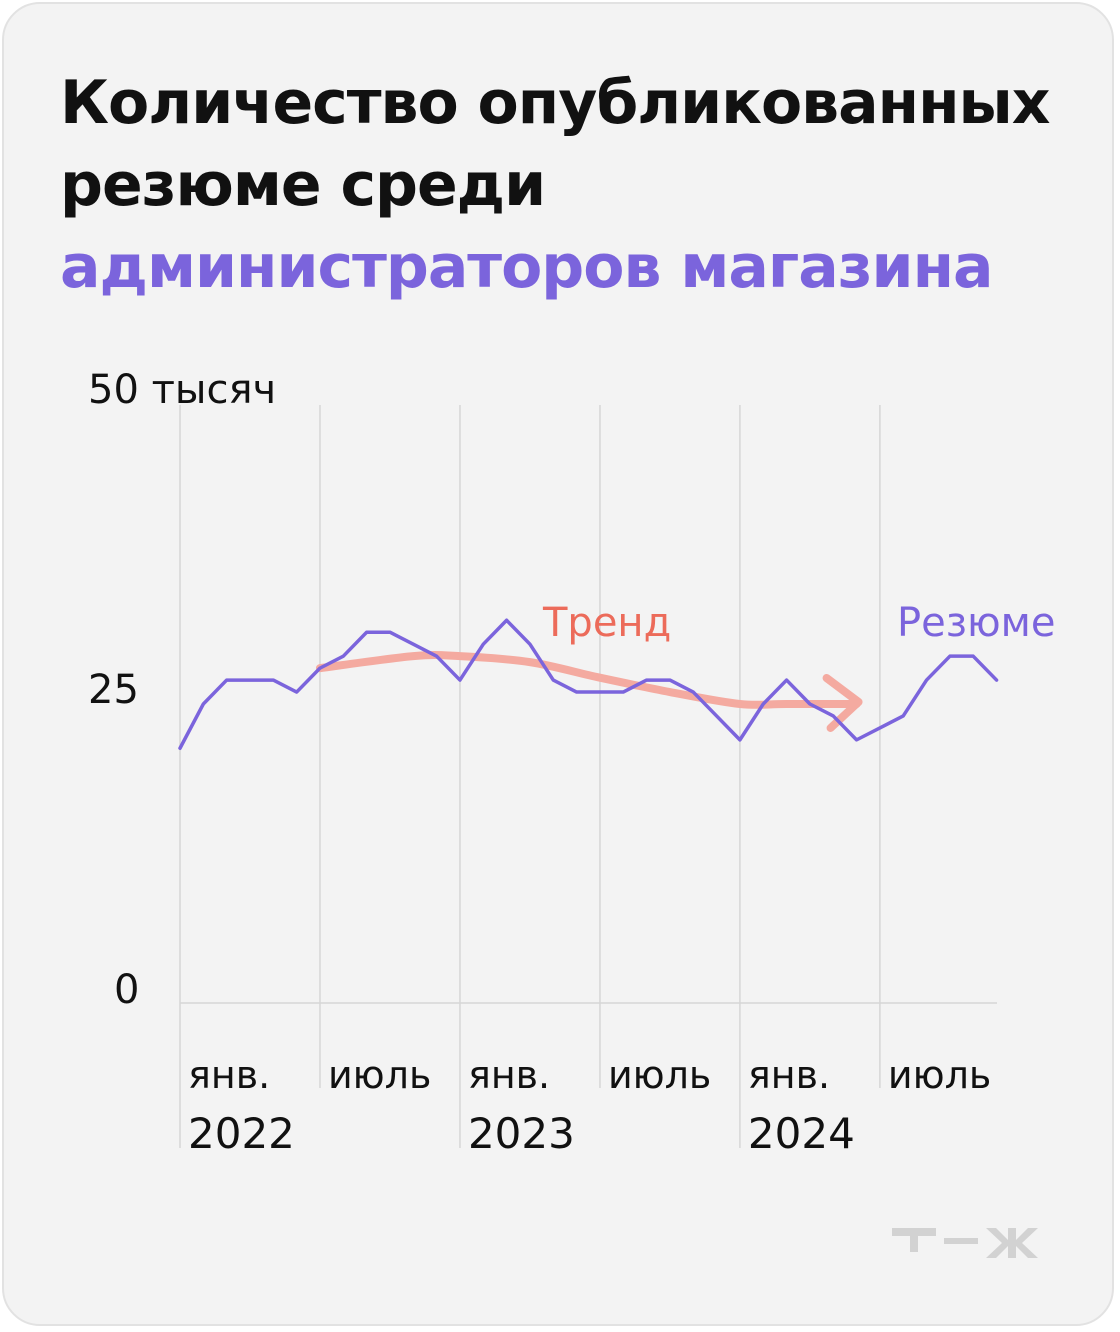 This screenshot has width=1120, height=1332. I want to click on series-group, so click(588, 684).